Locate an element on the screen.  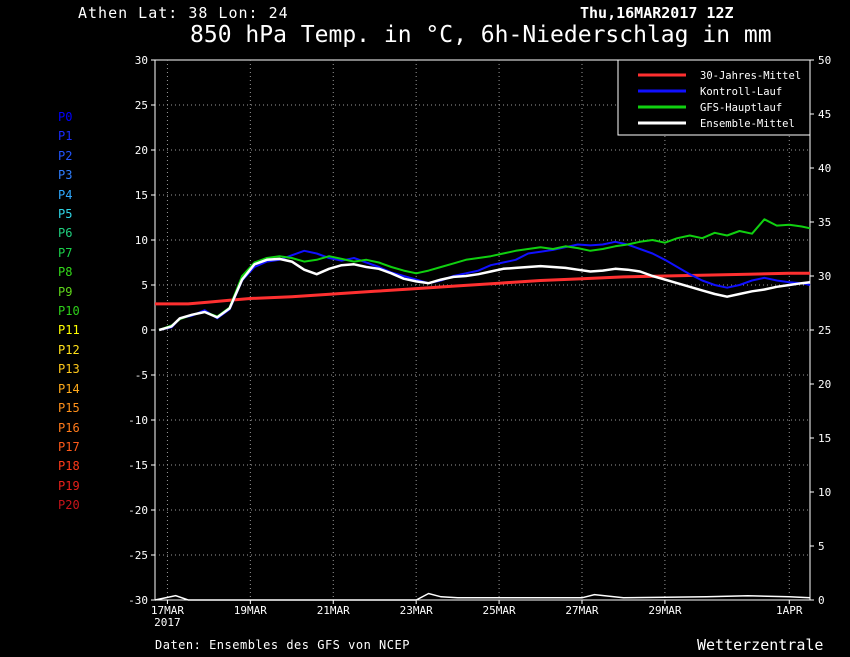
y-right-tick-label: 20 is located at coordinates (824, 384).